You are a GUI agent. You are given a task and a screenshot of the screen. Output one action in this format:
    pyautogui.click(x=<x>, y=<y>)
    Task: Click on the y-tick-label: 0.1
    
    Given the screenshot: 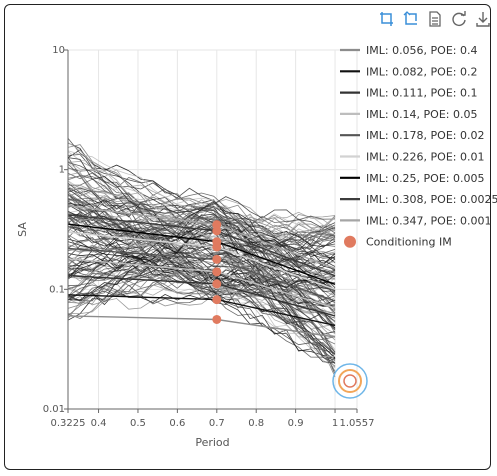 What is the action you would take?
    pyautogui.click(x=57, y=289)
    